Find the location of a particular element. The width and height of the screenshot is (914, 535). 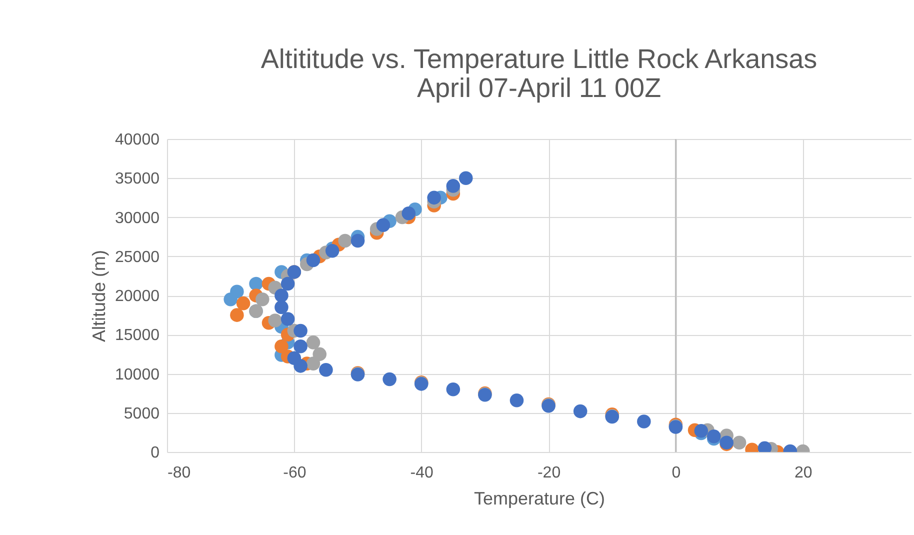

y-axis-title: Altitude (m) is located at coordinates (99, 296).